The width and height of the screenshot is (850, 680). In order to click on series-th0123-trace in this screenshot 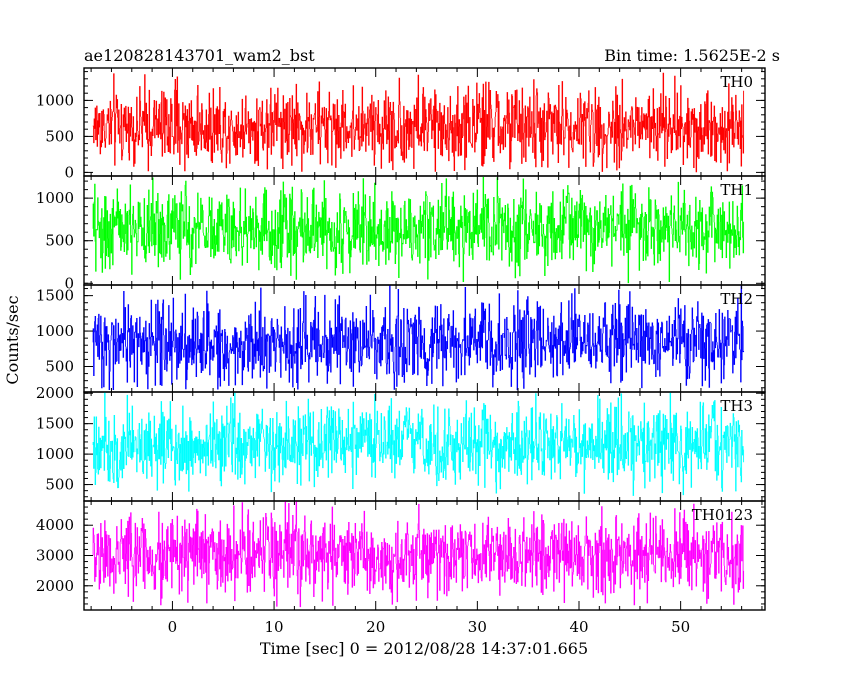, I will do `click(418, 554)`.